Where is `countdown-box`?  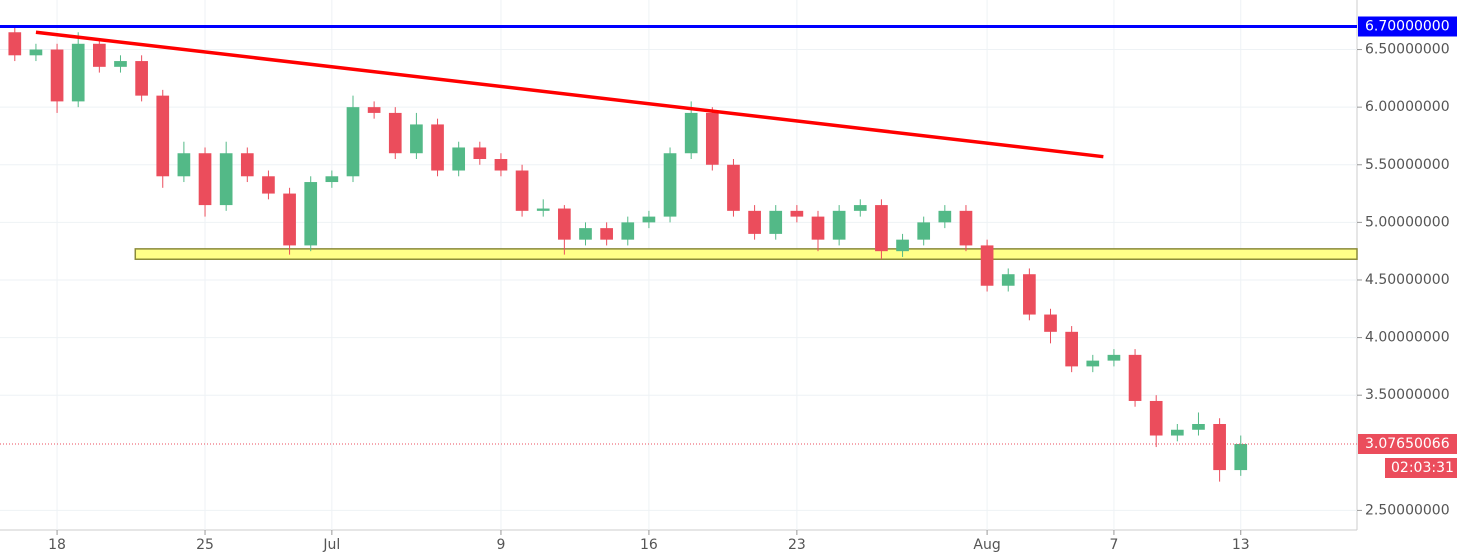 countdown-box is located at coordinates (1421, 467).